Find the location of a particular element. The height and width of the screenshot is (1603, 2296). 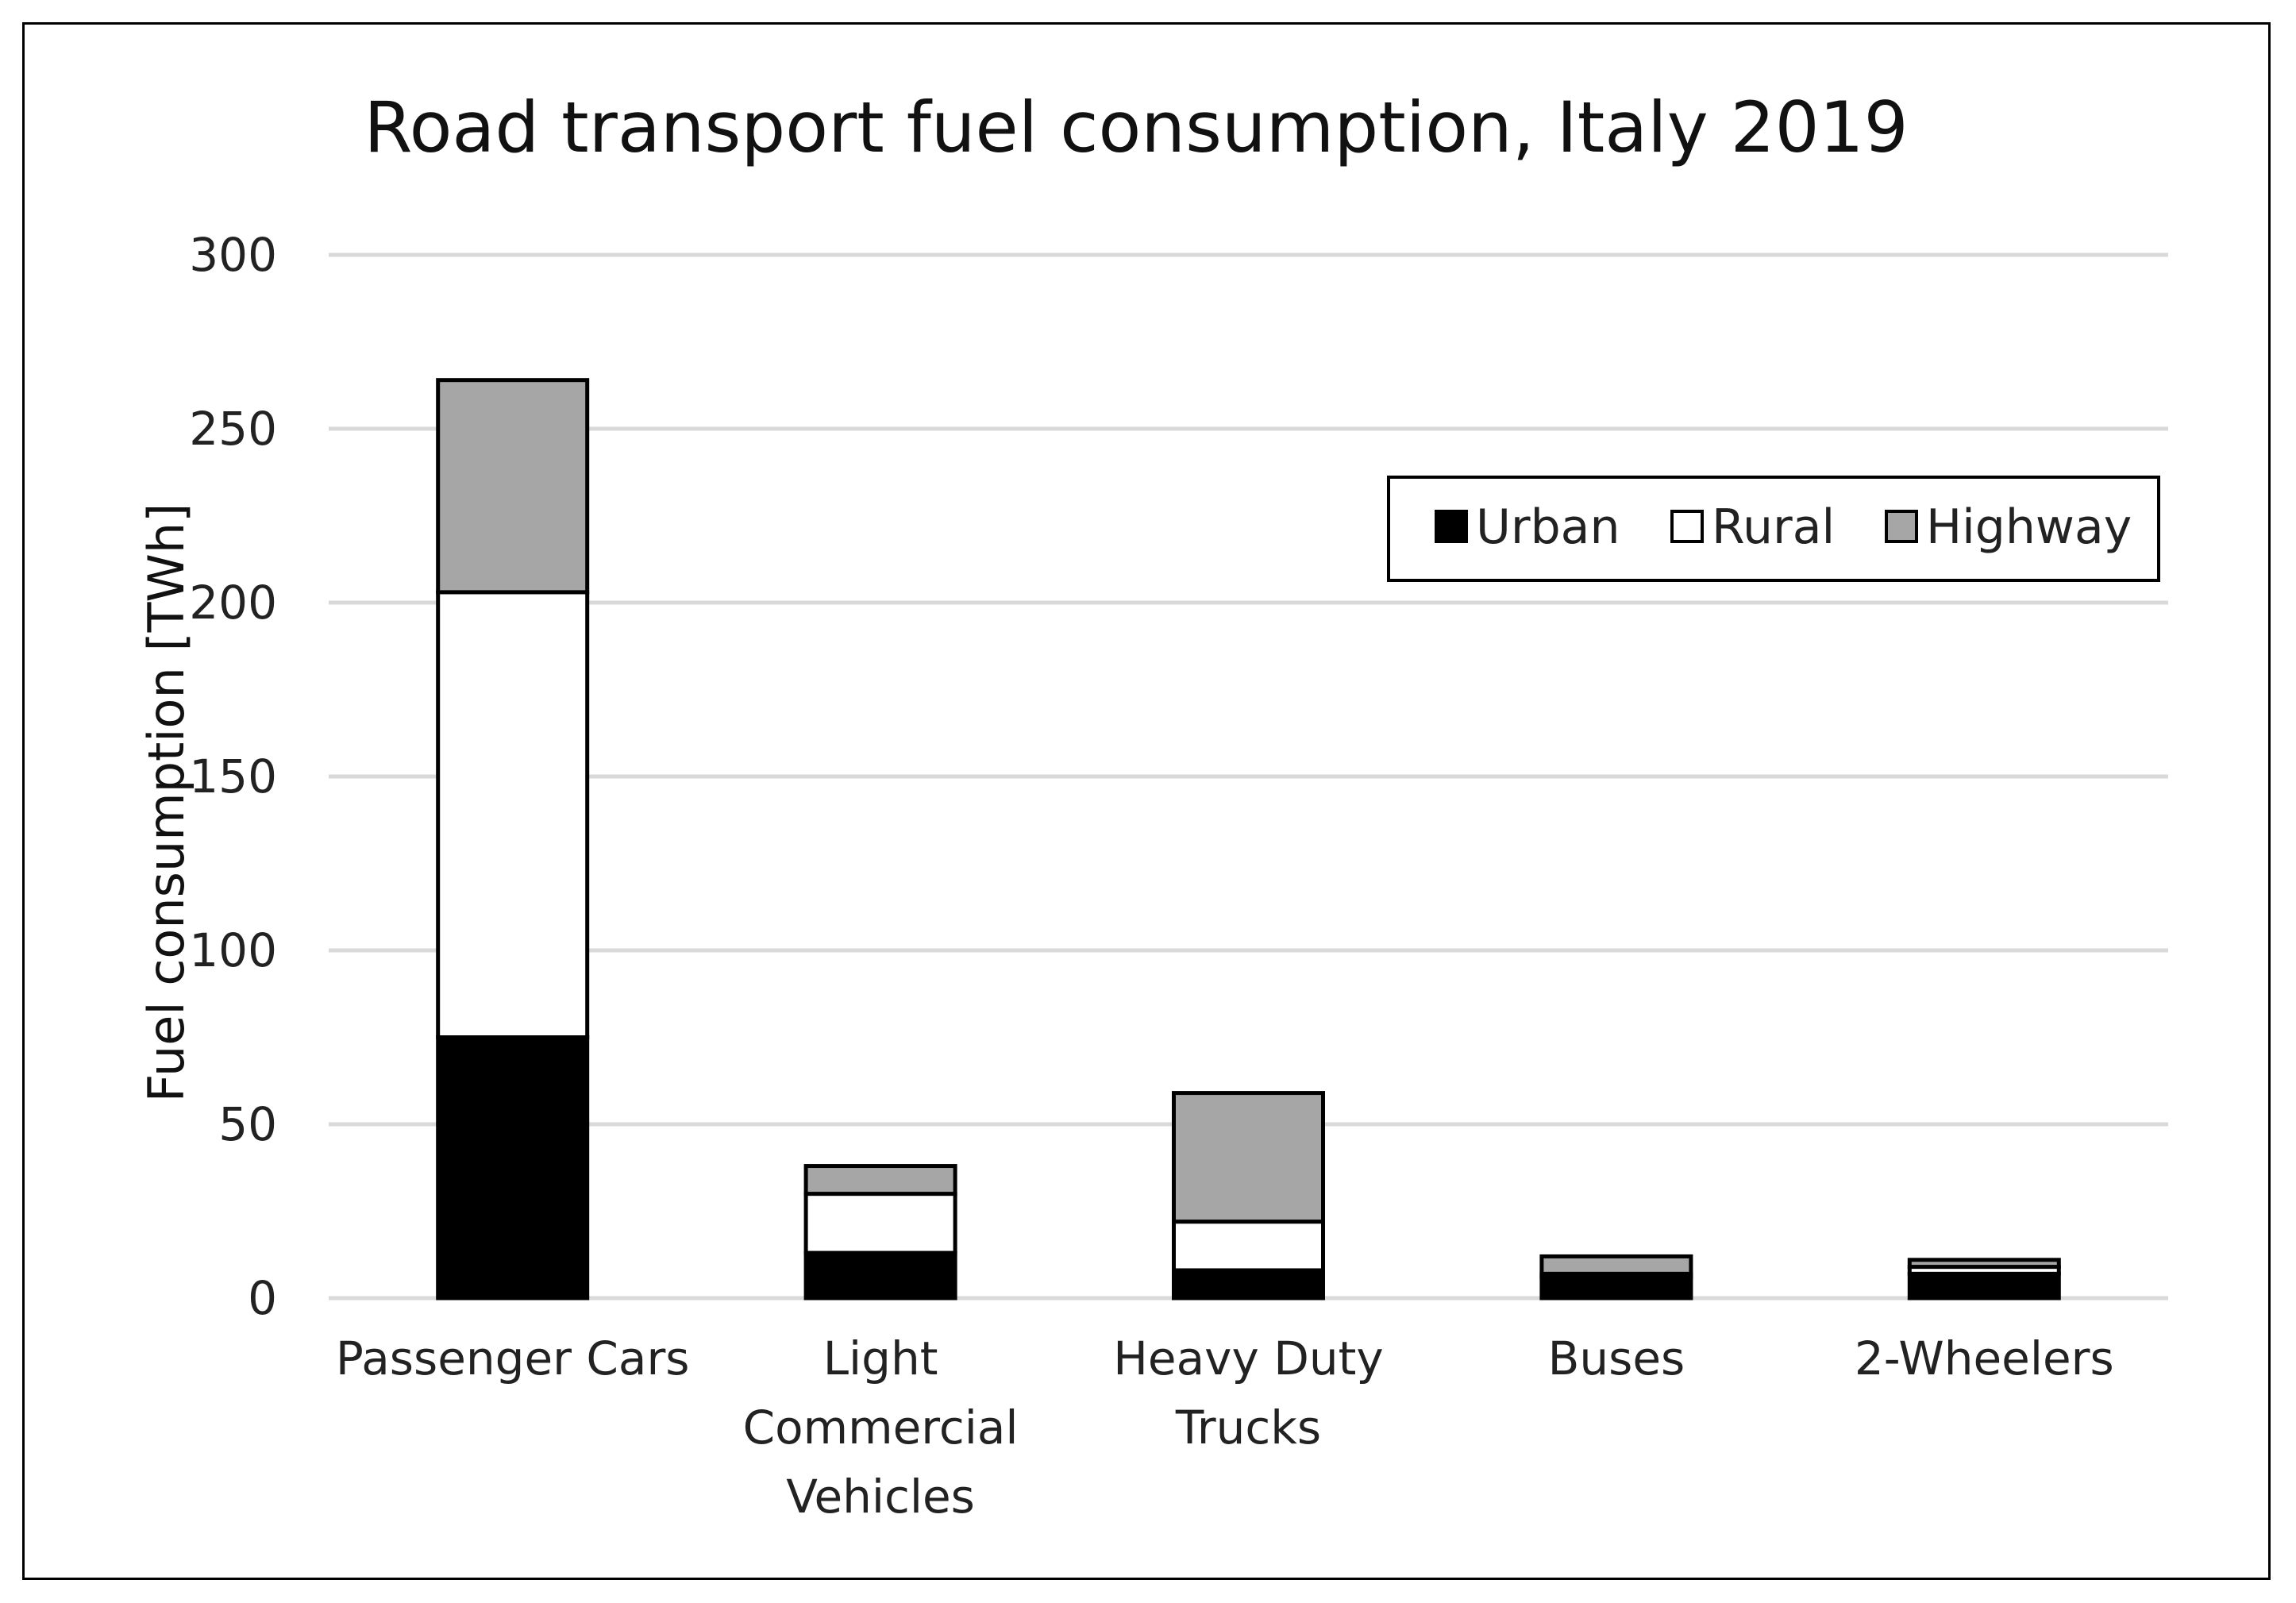

category-label-1-1: Commercial is located at coordinates (881, 1428).